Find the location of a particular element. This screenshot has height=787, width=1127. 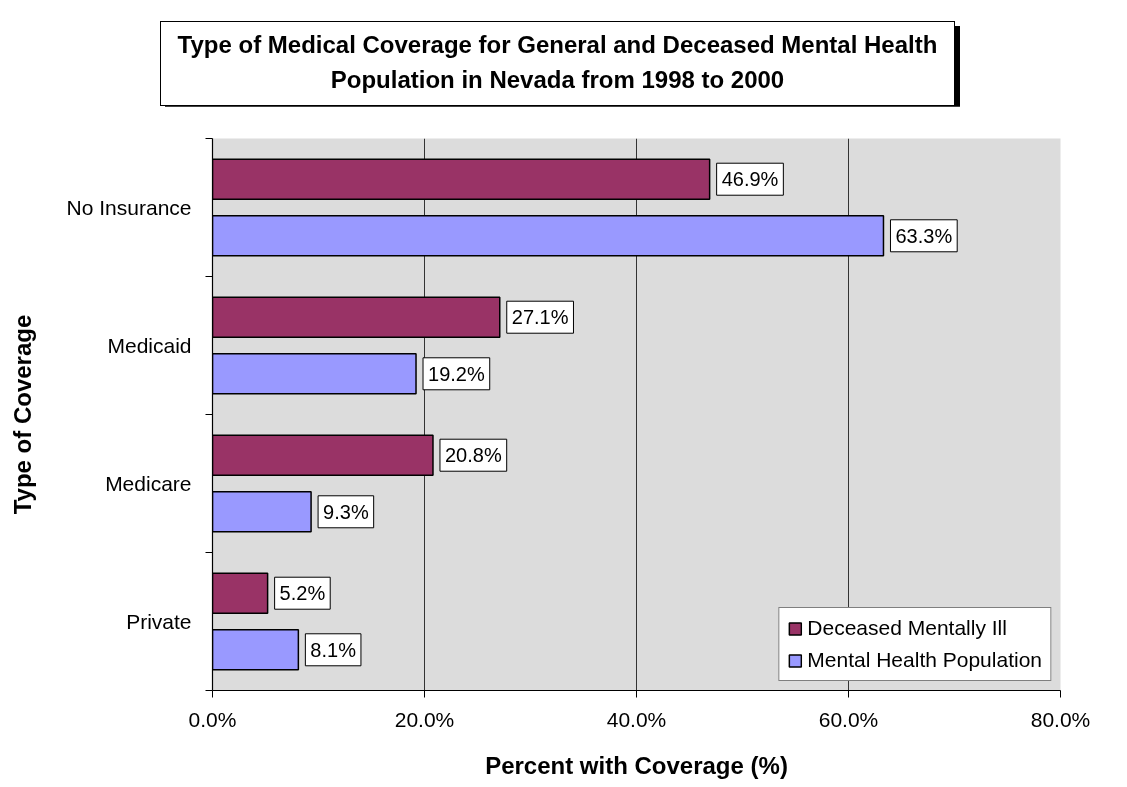

data-label: 63.3% is located at coordinates (924, 235).